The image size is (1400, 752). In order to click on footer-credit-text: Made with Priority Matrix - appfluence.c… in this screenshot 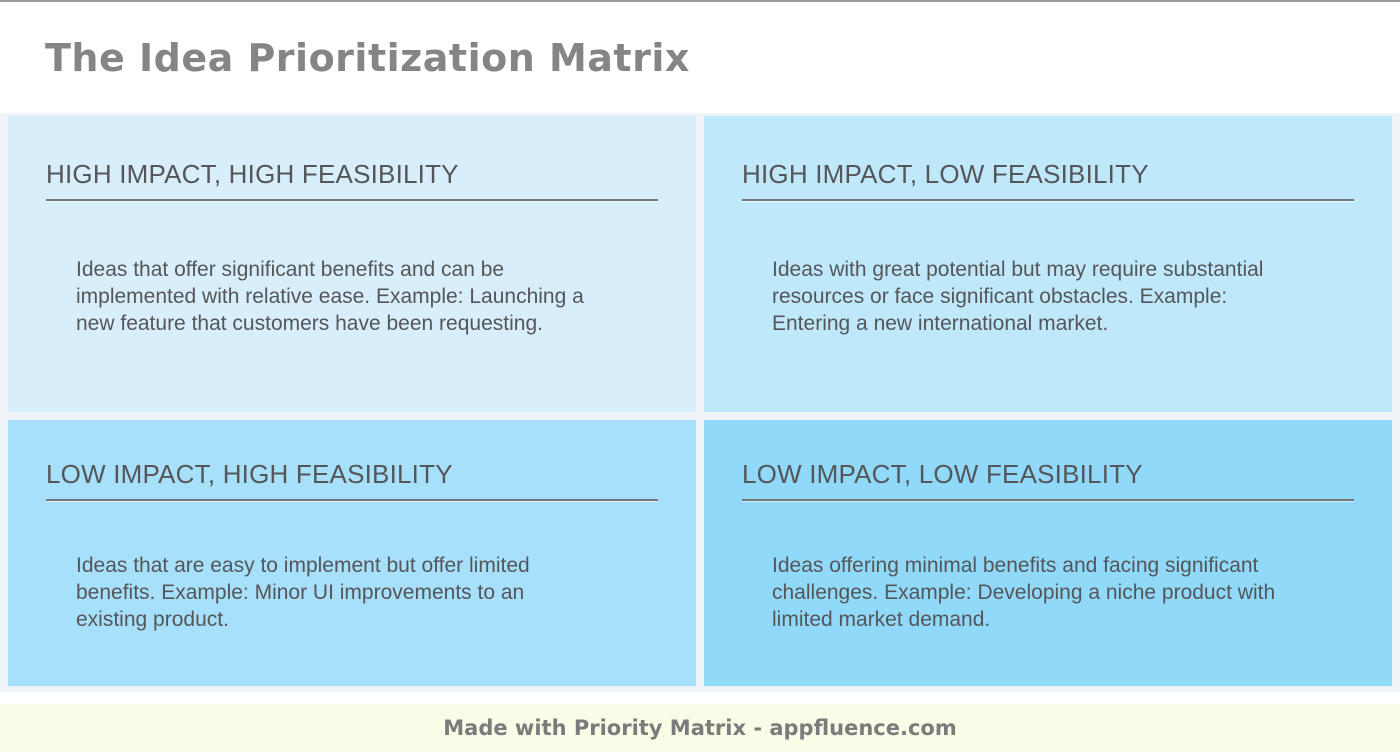, I will do `click(700, 728)`.